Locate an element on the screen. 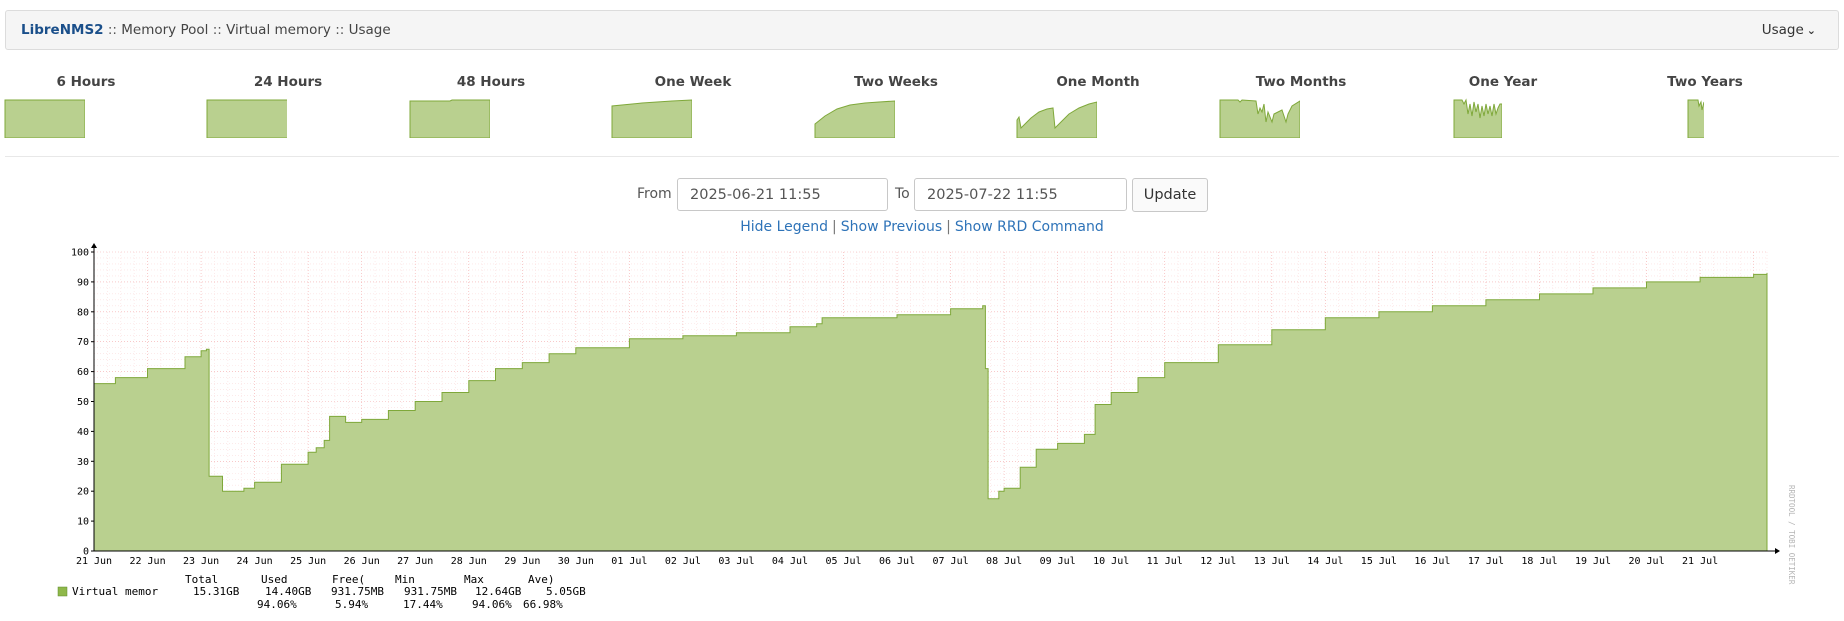 The image size is (1844, 621). legend-header-free: Free( is located at coordinates (348, 579).